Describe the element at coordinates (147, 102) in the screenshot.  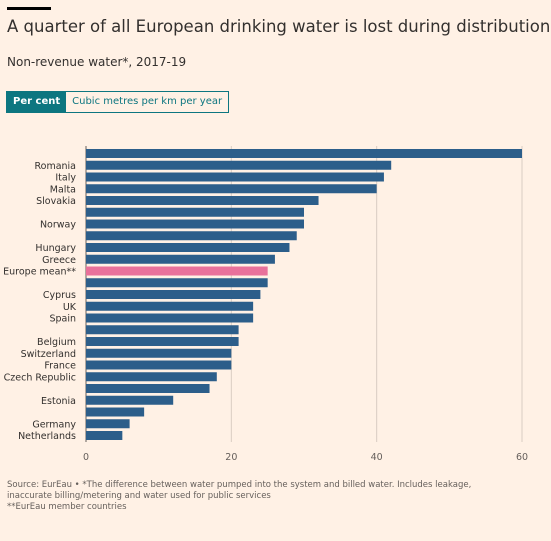
I see `toggle-cubic-metres: Cubic metres per km per year` at that location.